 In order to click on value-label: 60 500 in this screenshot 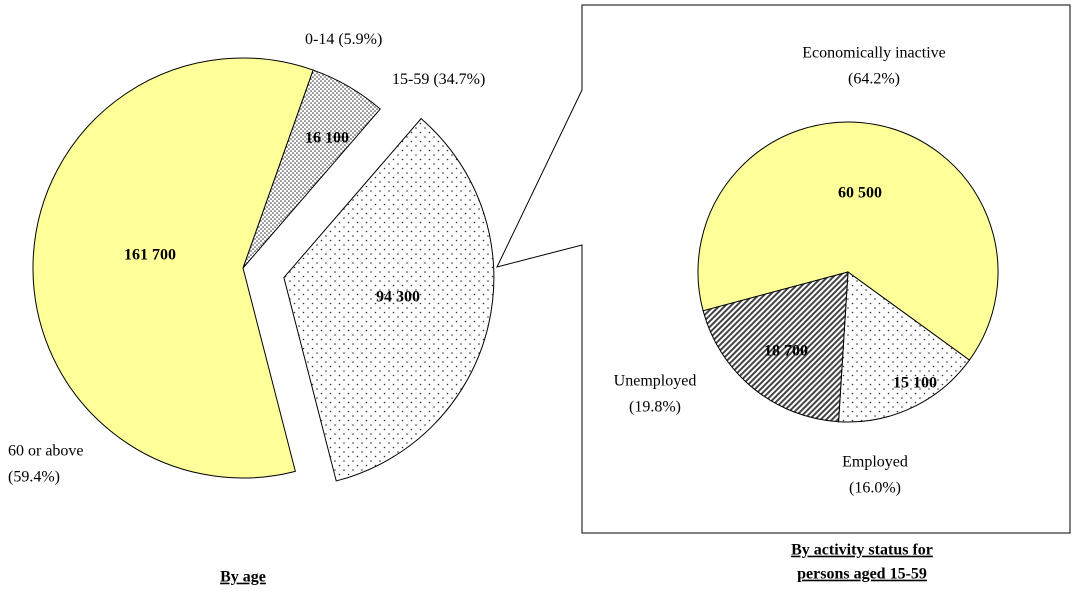, I will do `click(860, 193)`.